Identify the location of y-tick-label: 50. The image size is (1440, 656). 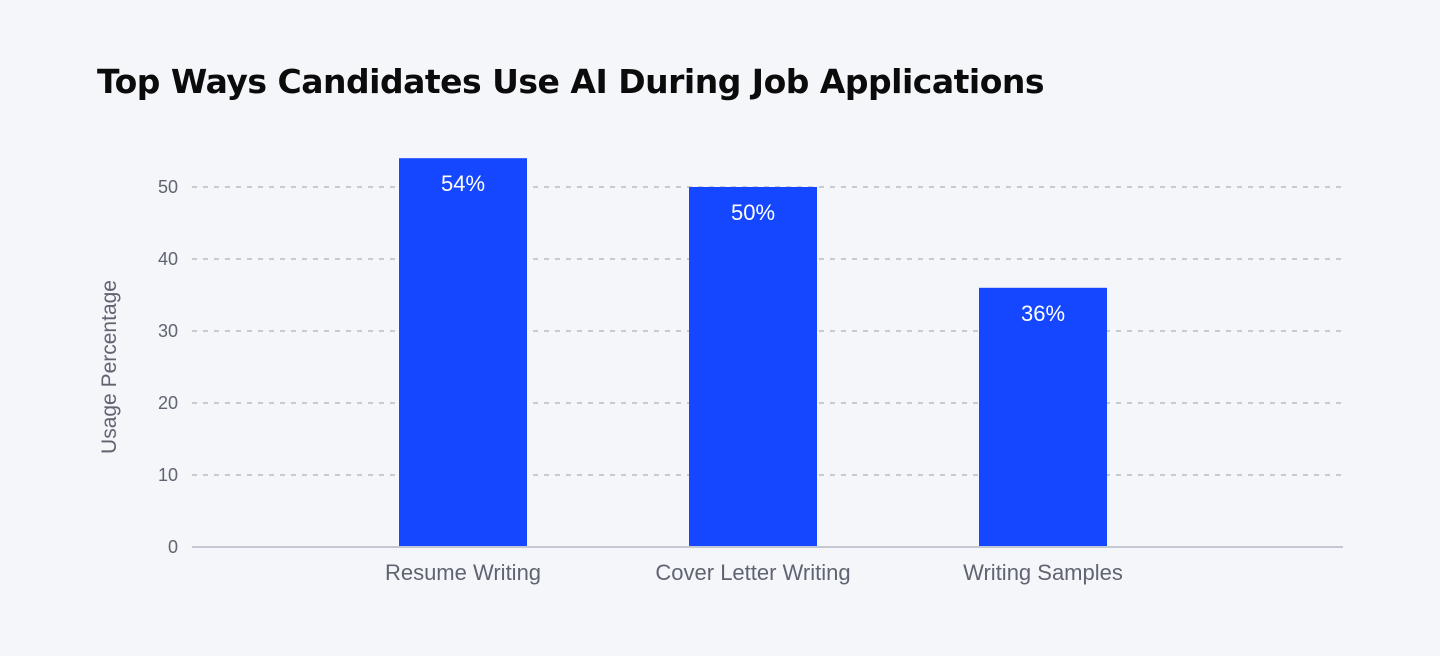
(168, 187).